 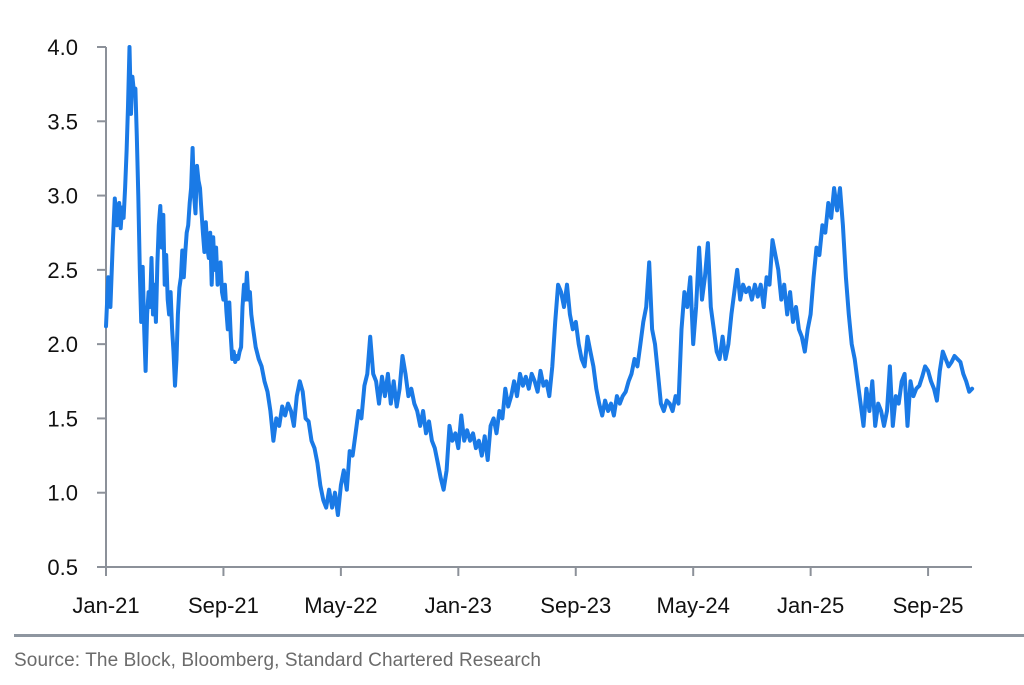 What do you see at coordinates (62, 121) in the screenshot?
I see `y-tick-label: 3.5` at bounding box center [62, 121].